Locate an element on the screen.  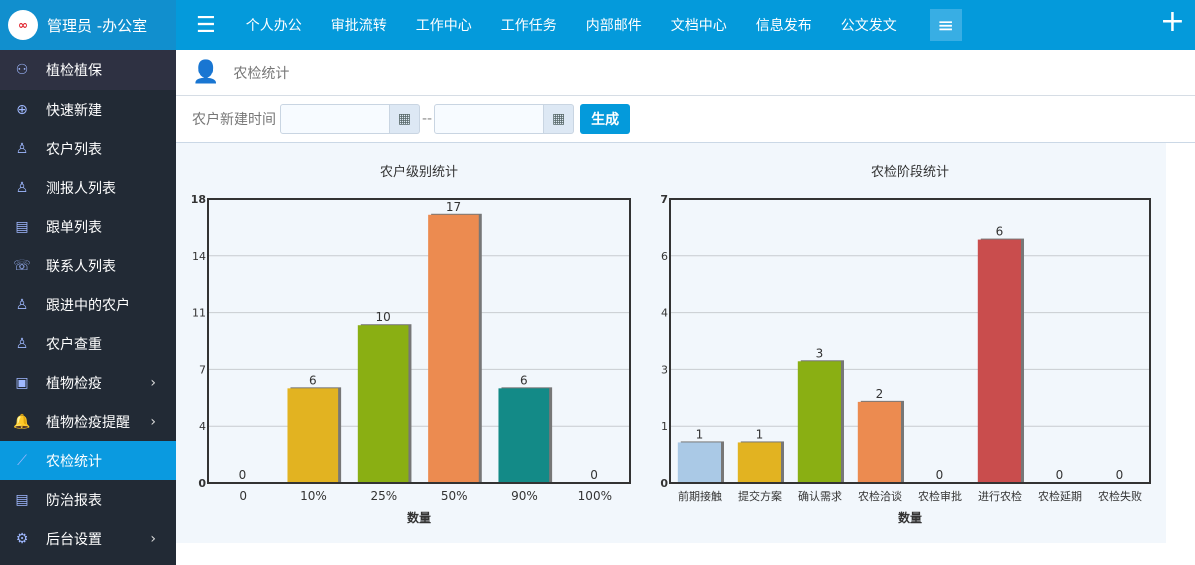
user-plus-icon: ♙ is located at coordinates (22, 304).